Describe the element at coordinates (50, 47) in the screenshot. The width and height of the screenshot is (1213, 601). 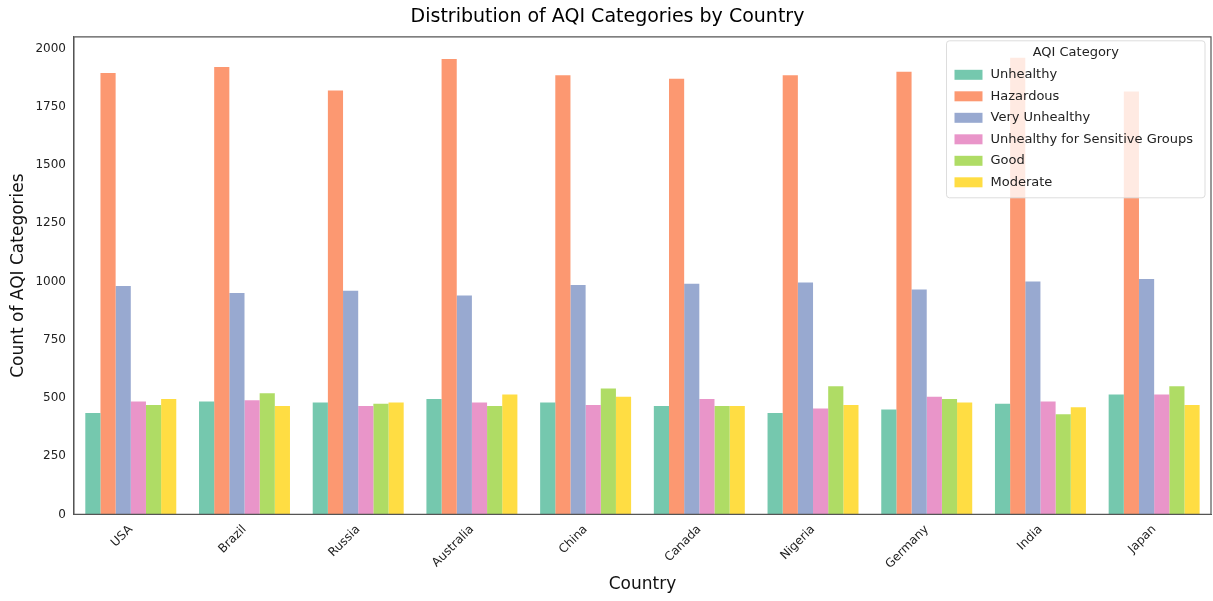
I see `y-tick-label: 2000` at that location.